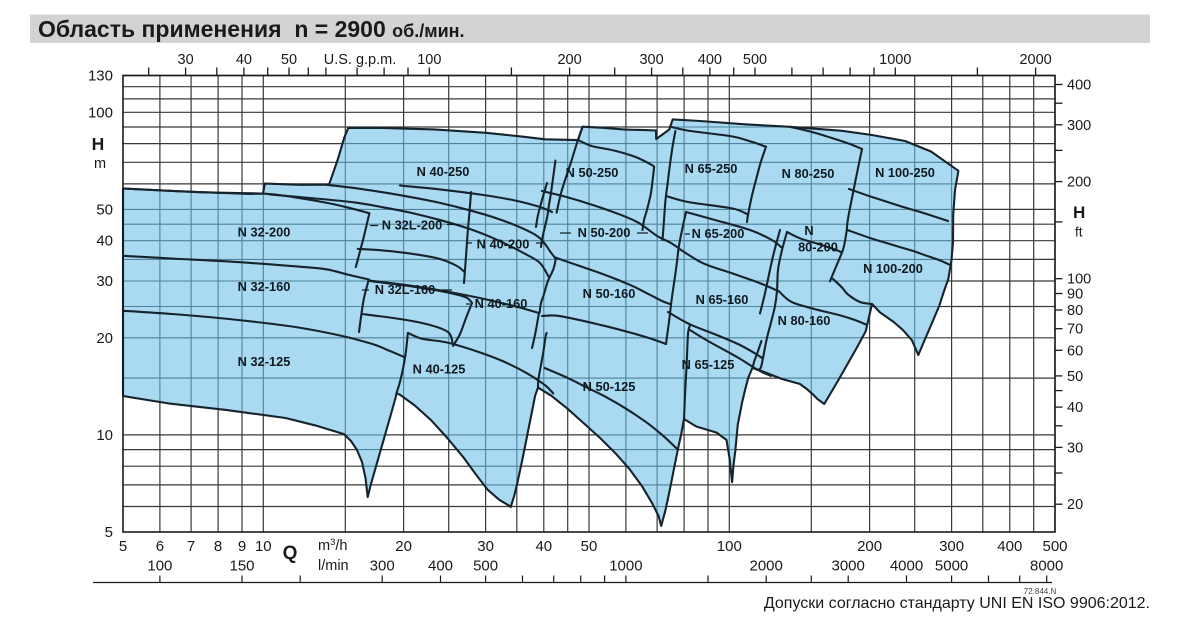  Describe the element at coordinates (1040, 591) in the screenshot. I see `svg-text: 72.844.N` at that location.